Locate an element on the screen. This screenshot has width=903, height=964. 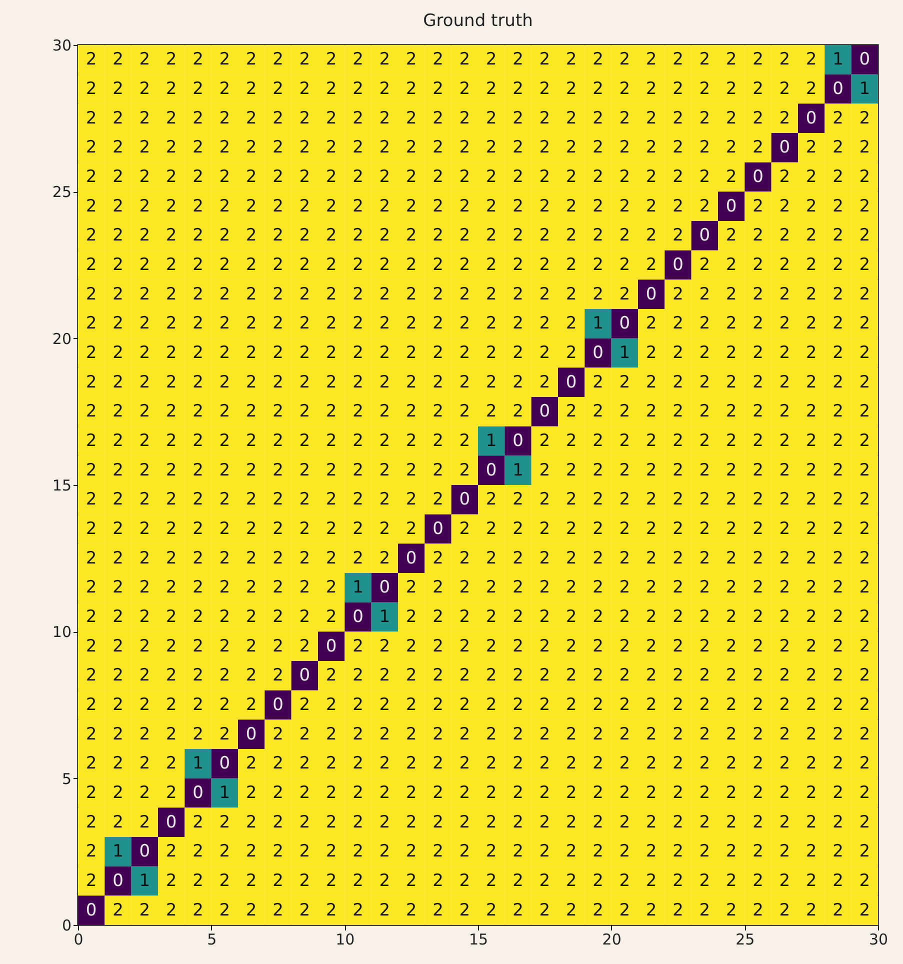
data-label: 0 is located at coordinates (411, 558).